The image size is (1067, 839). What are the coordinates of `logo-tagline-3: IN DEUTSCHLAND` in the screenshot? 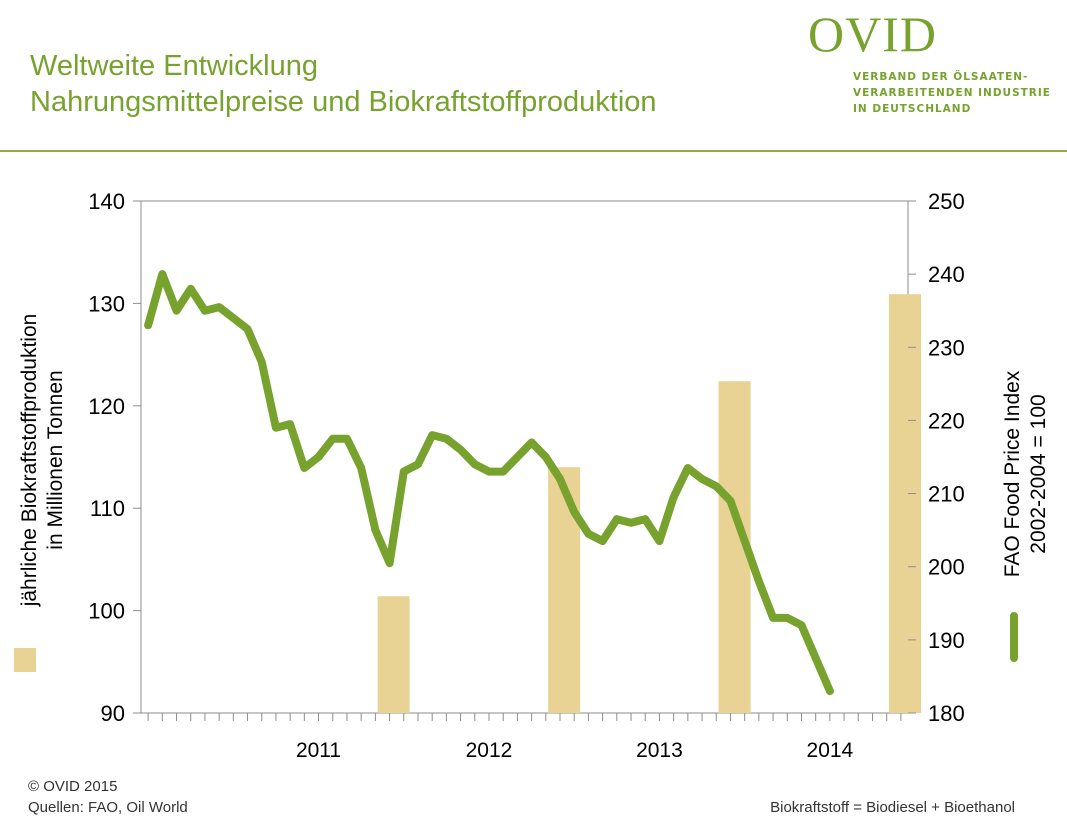 It's located at (912, 109).